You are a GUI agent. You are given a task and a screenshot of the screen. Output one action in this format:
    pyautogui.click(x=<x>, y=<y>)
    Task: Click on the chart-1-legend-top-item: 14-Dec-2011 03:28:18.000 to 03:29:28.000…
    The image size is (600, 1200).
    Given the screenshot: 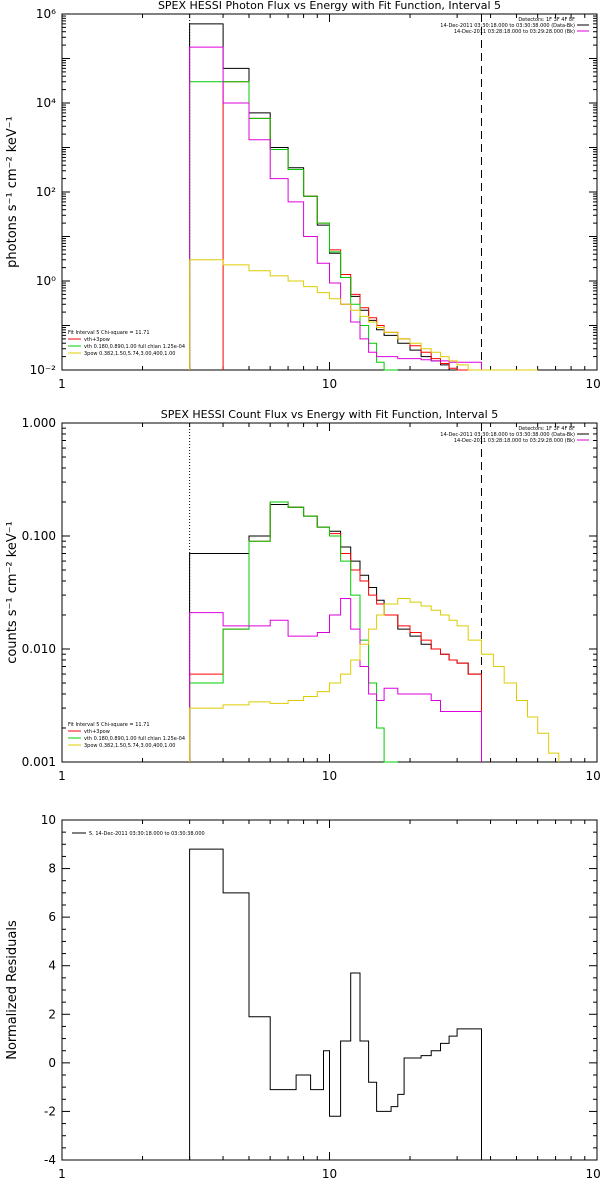 What is the action you would take?
    pyautogui.click(x=514, y=32)
    